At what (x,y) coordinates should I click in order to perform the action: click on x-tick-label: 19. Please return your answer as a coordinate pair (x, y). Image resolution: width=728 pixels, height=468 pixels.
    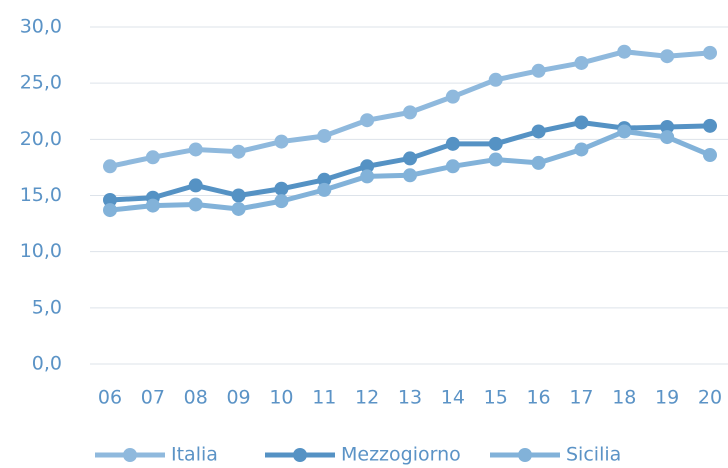
    Looking at the image, I should click on (667, 398).